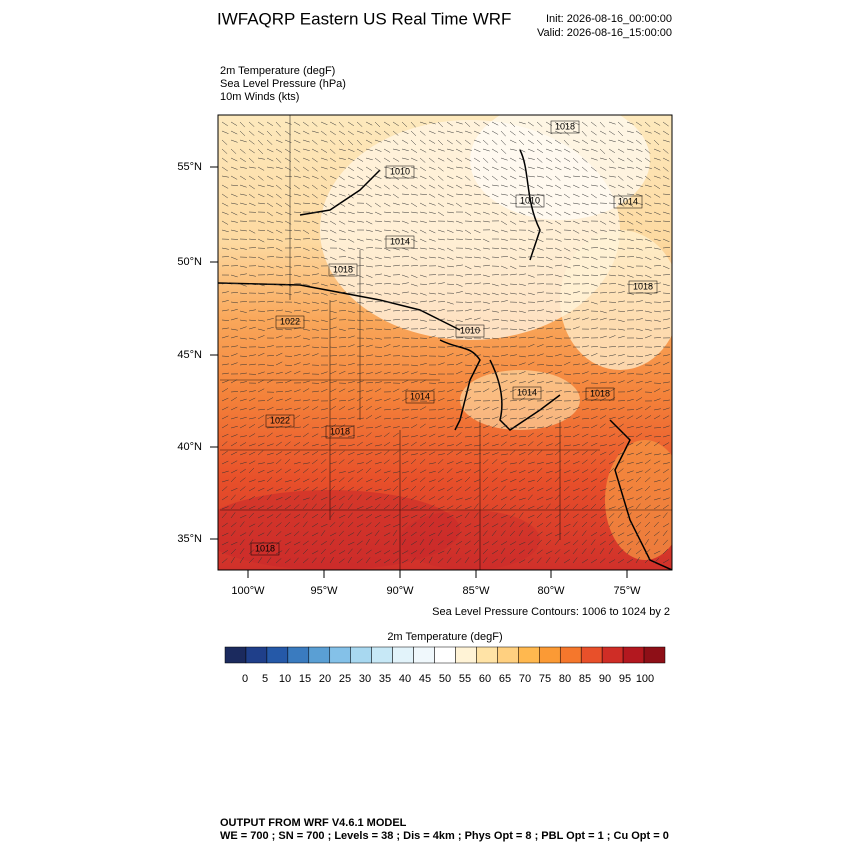 This screenshot has width=850, height=855. What do you see at coordinates (605, 679) in the screenshot?
I see `colorbar-tick-label: 90` at bounding box center [605, 679].